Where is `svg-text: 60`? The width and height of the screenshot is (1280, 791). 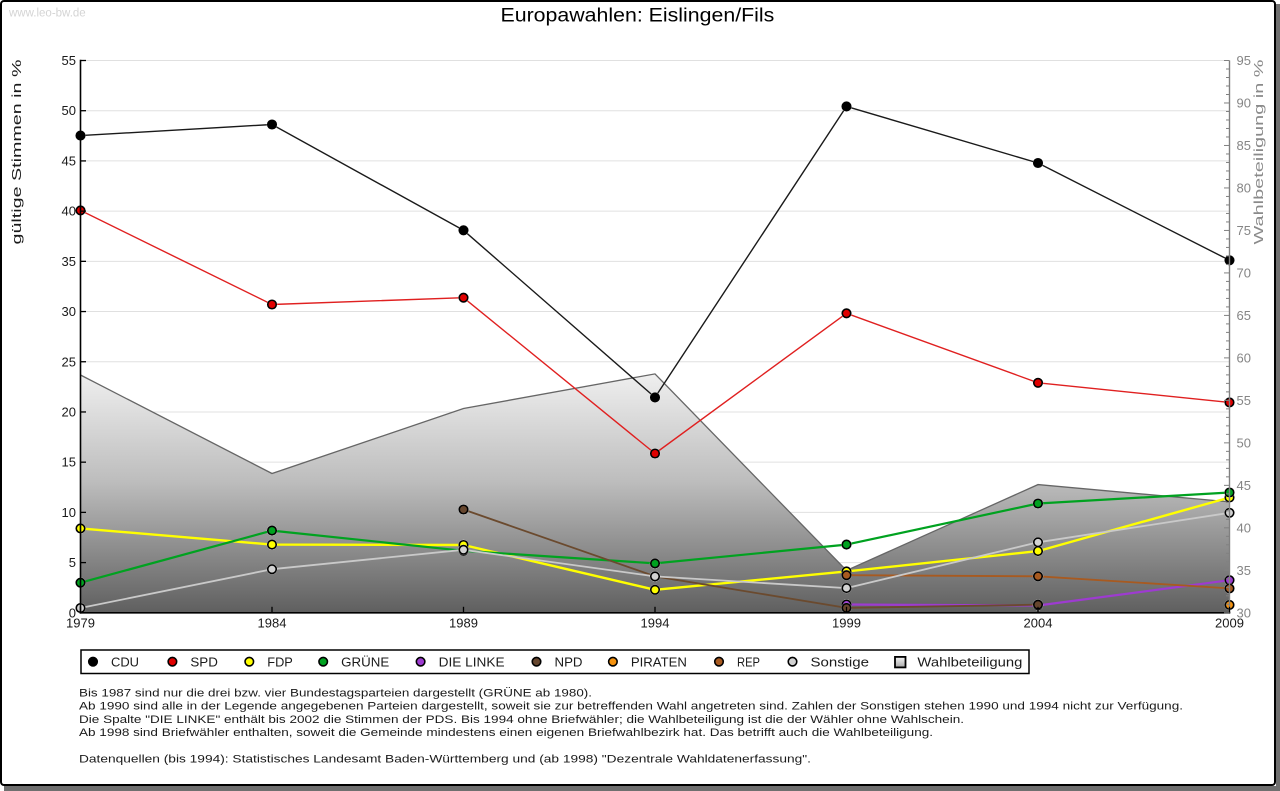
svg-text: 60 is located at coordinates (1244, 357).